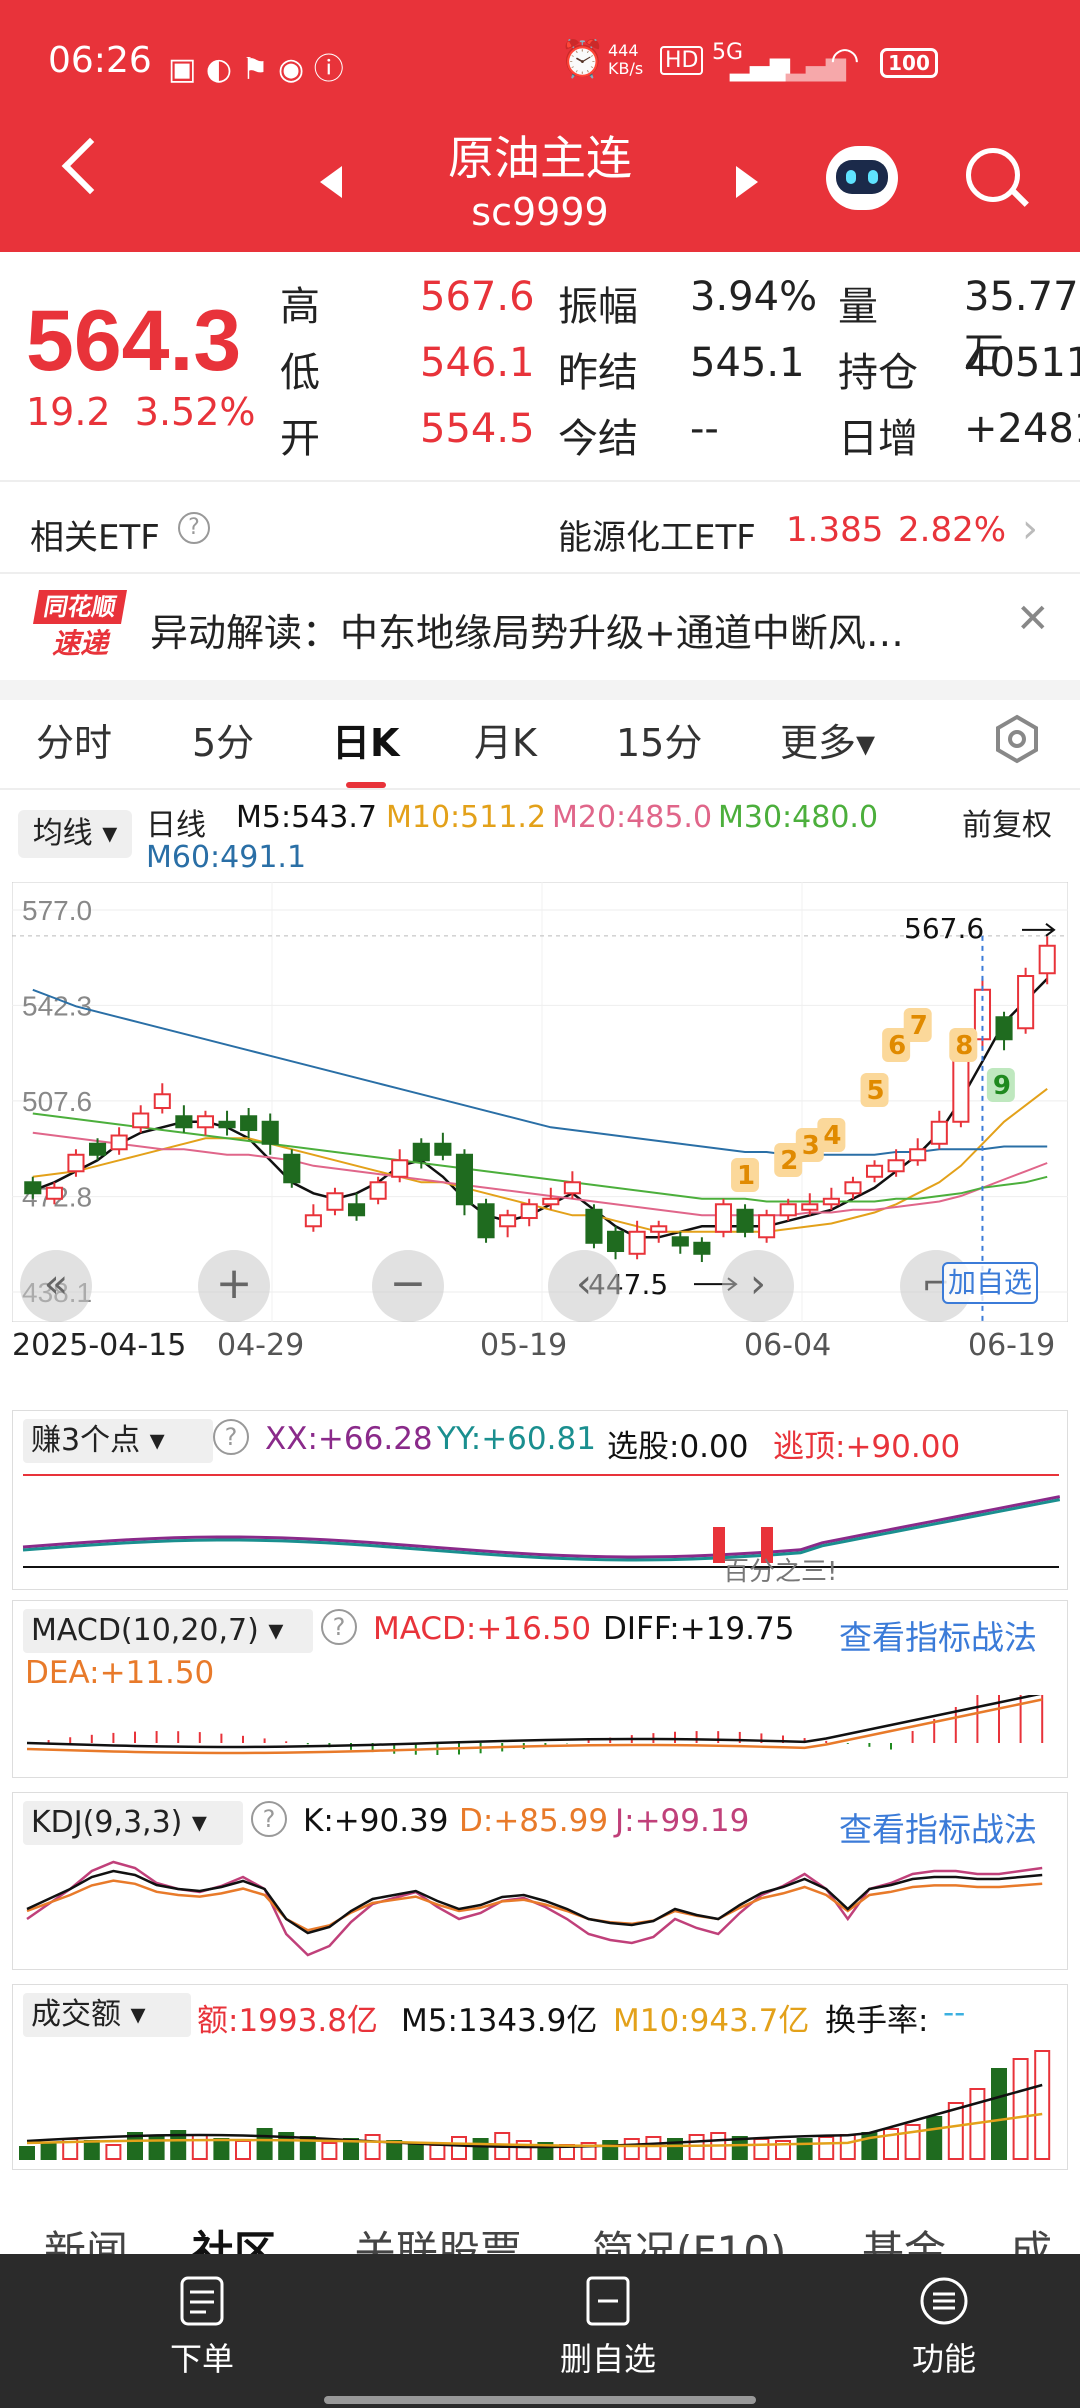 Image resolution: width=1080 pixels, height=2408 pixels. What do you see at coordinates (408, 1286) in the screenshot?
I see `zoom-out-button: −` at bounding box center [408, 1286].